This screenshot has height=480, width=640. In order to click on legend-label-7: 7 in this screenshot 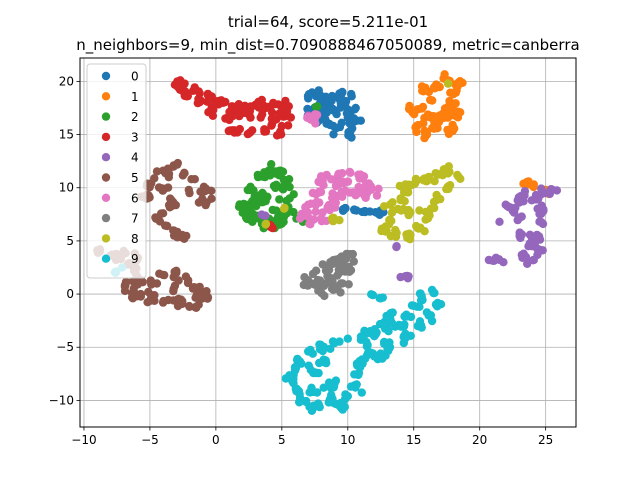, I will do `click(135, 219)`.